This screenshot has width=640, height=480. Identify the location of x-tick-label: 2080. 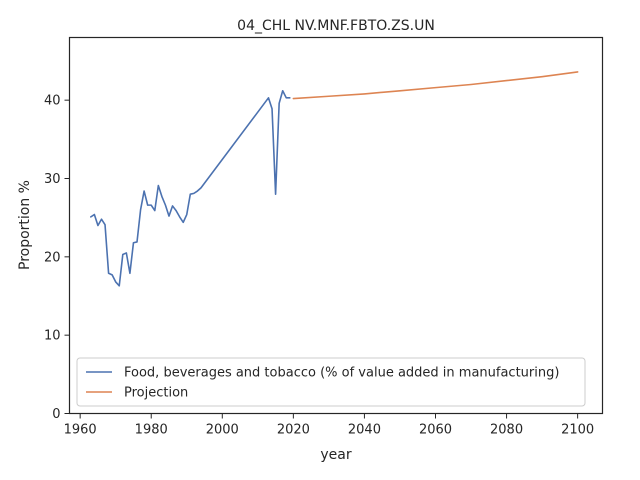
(506, 430).